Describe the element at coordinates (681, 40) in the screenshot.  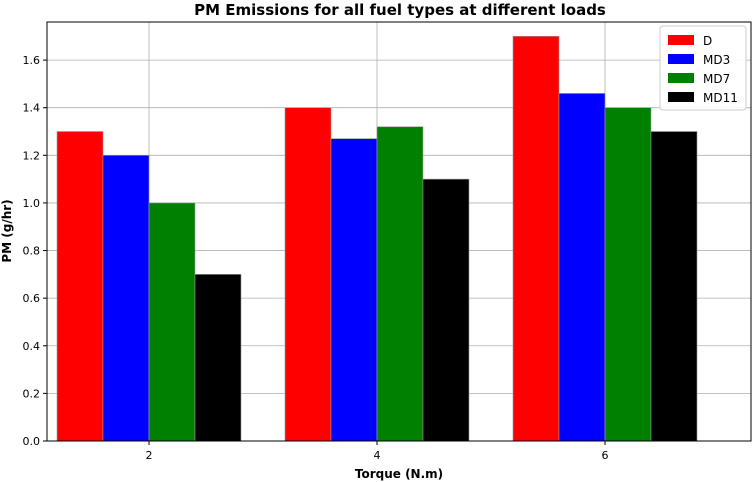
I see `legend-swatch-d` at that location.